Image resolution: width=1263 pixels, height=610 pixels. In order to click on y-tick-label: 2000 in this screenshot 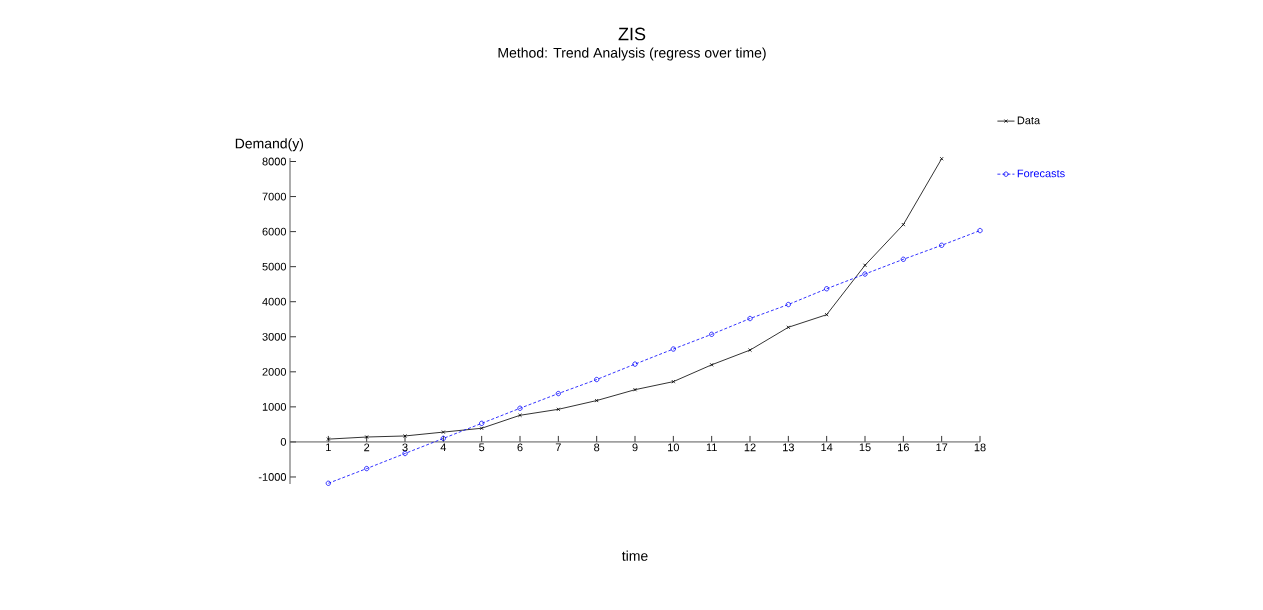, I will do `click(274, 371)`.